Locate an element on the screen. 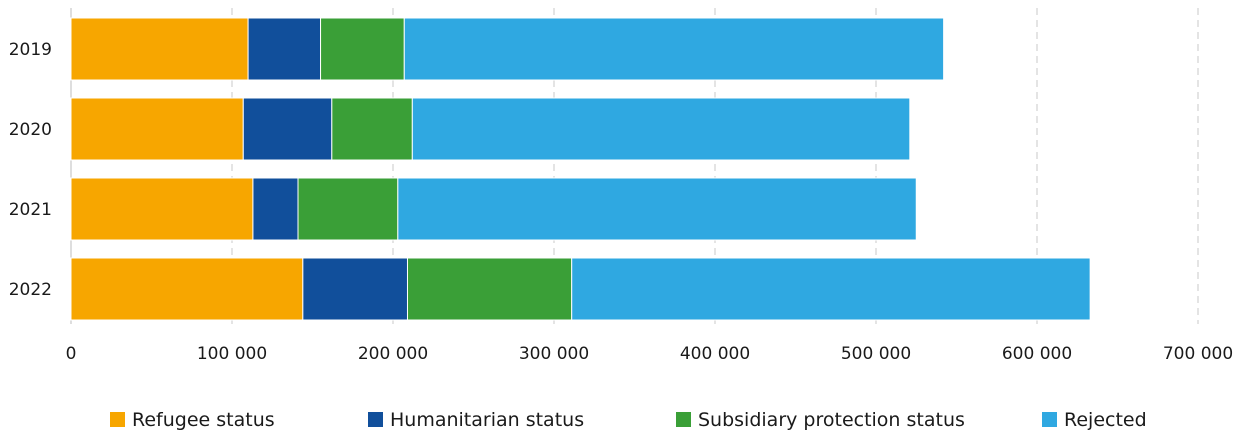 This screenshot has height=430, width=1236. legend-label: Rejected is located at coordinates (1105, 419).